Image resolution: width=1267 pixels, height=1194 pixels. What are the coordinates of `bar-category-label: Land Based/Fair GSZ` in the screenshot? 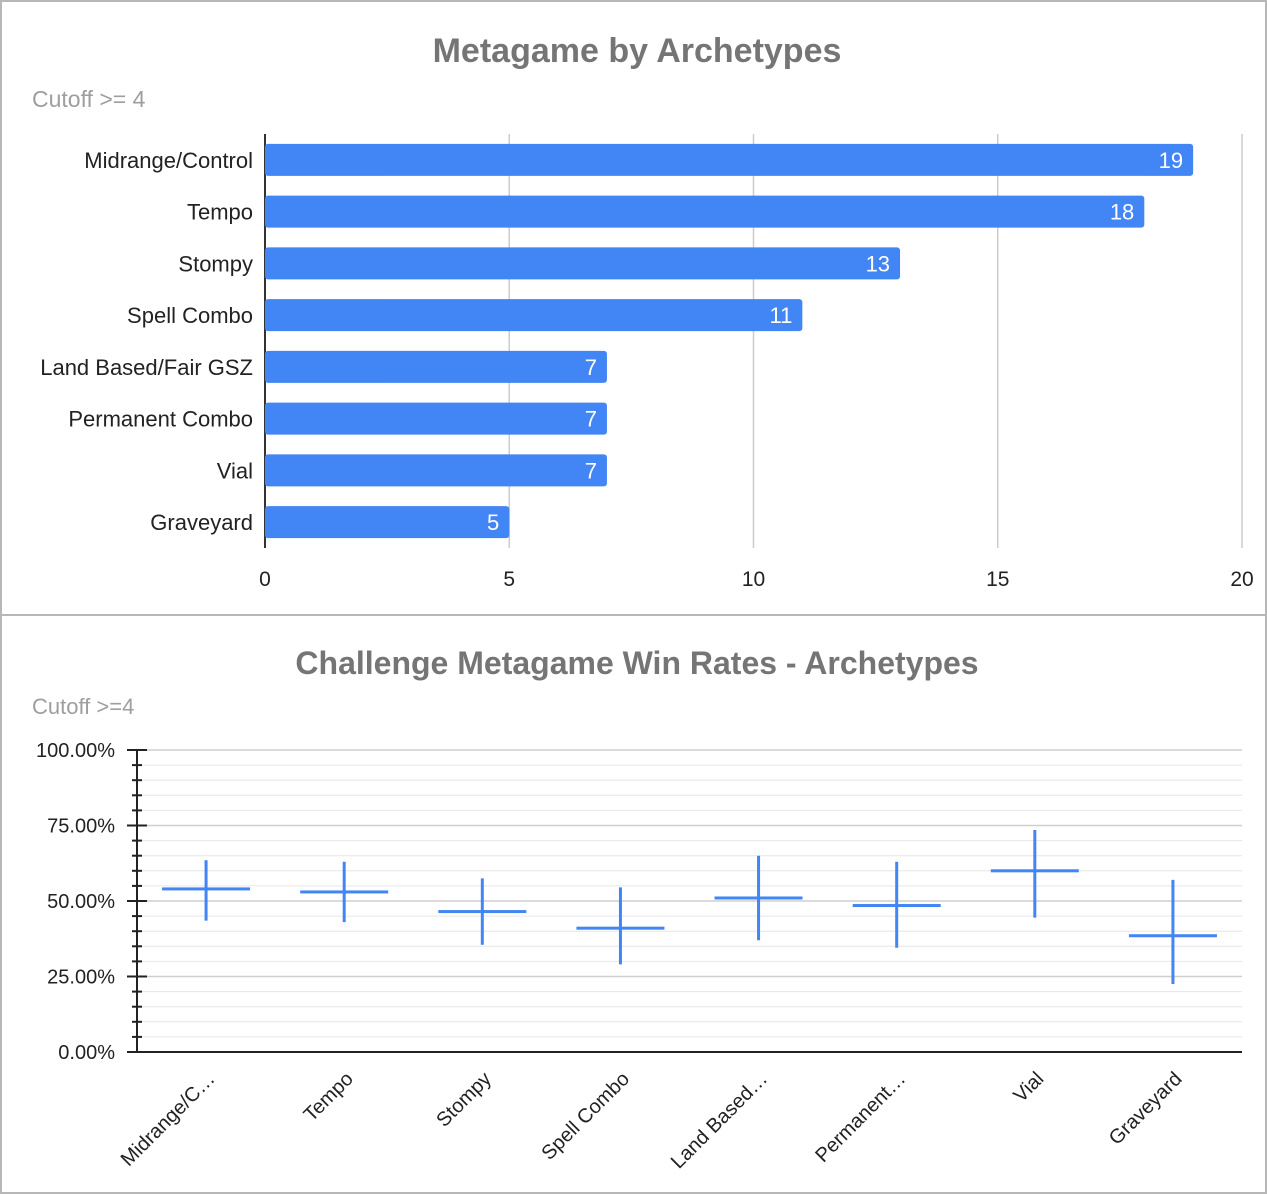 It's located at (146, 367).